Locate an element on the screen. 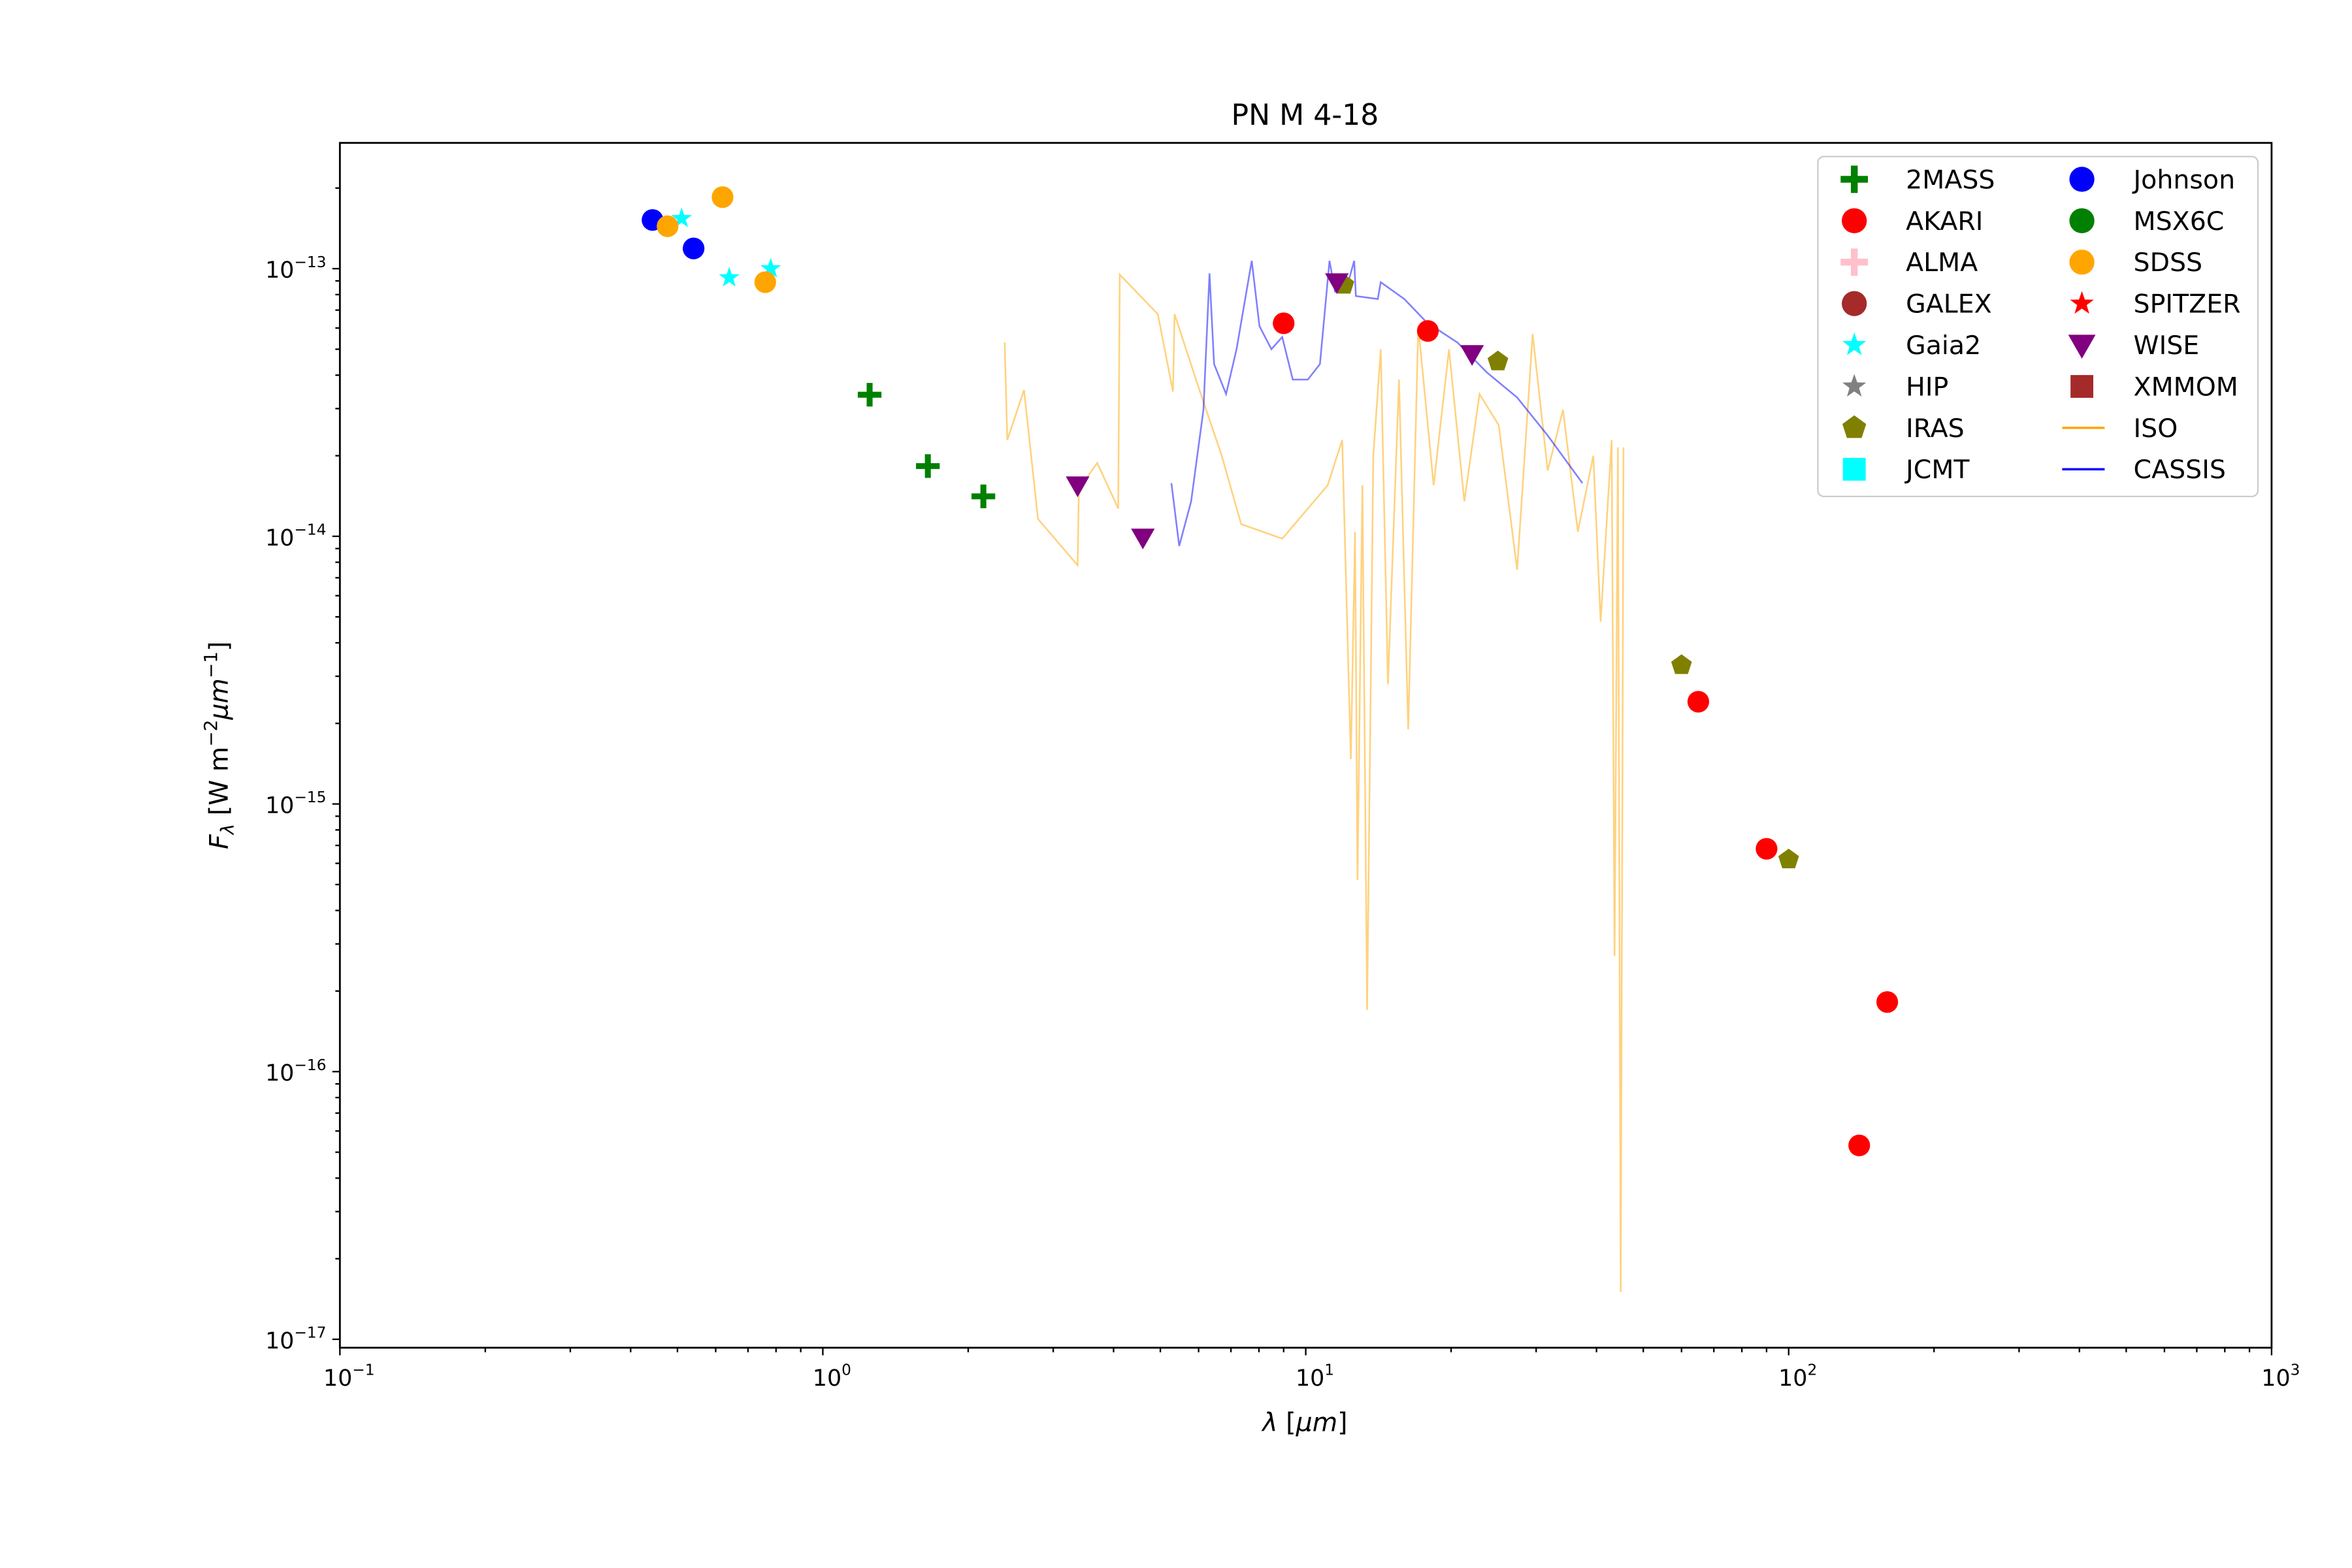 This screenshot has height=1568, width=2352. legend-item-gaia2: Gaia2 is located at coordinates (1911, 346).